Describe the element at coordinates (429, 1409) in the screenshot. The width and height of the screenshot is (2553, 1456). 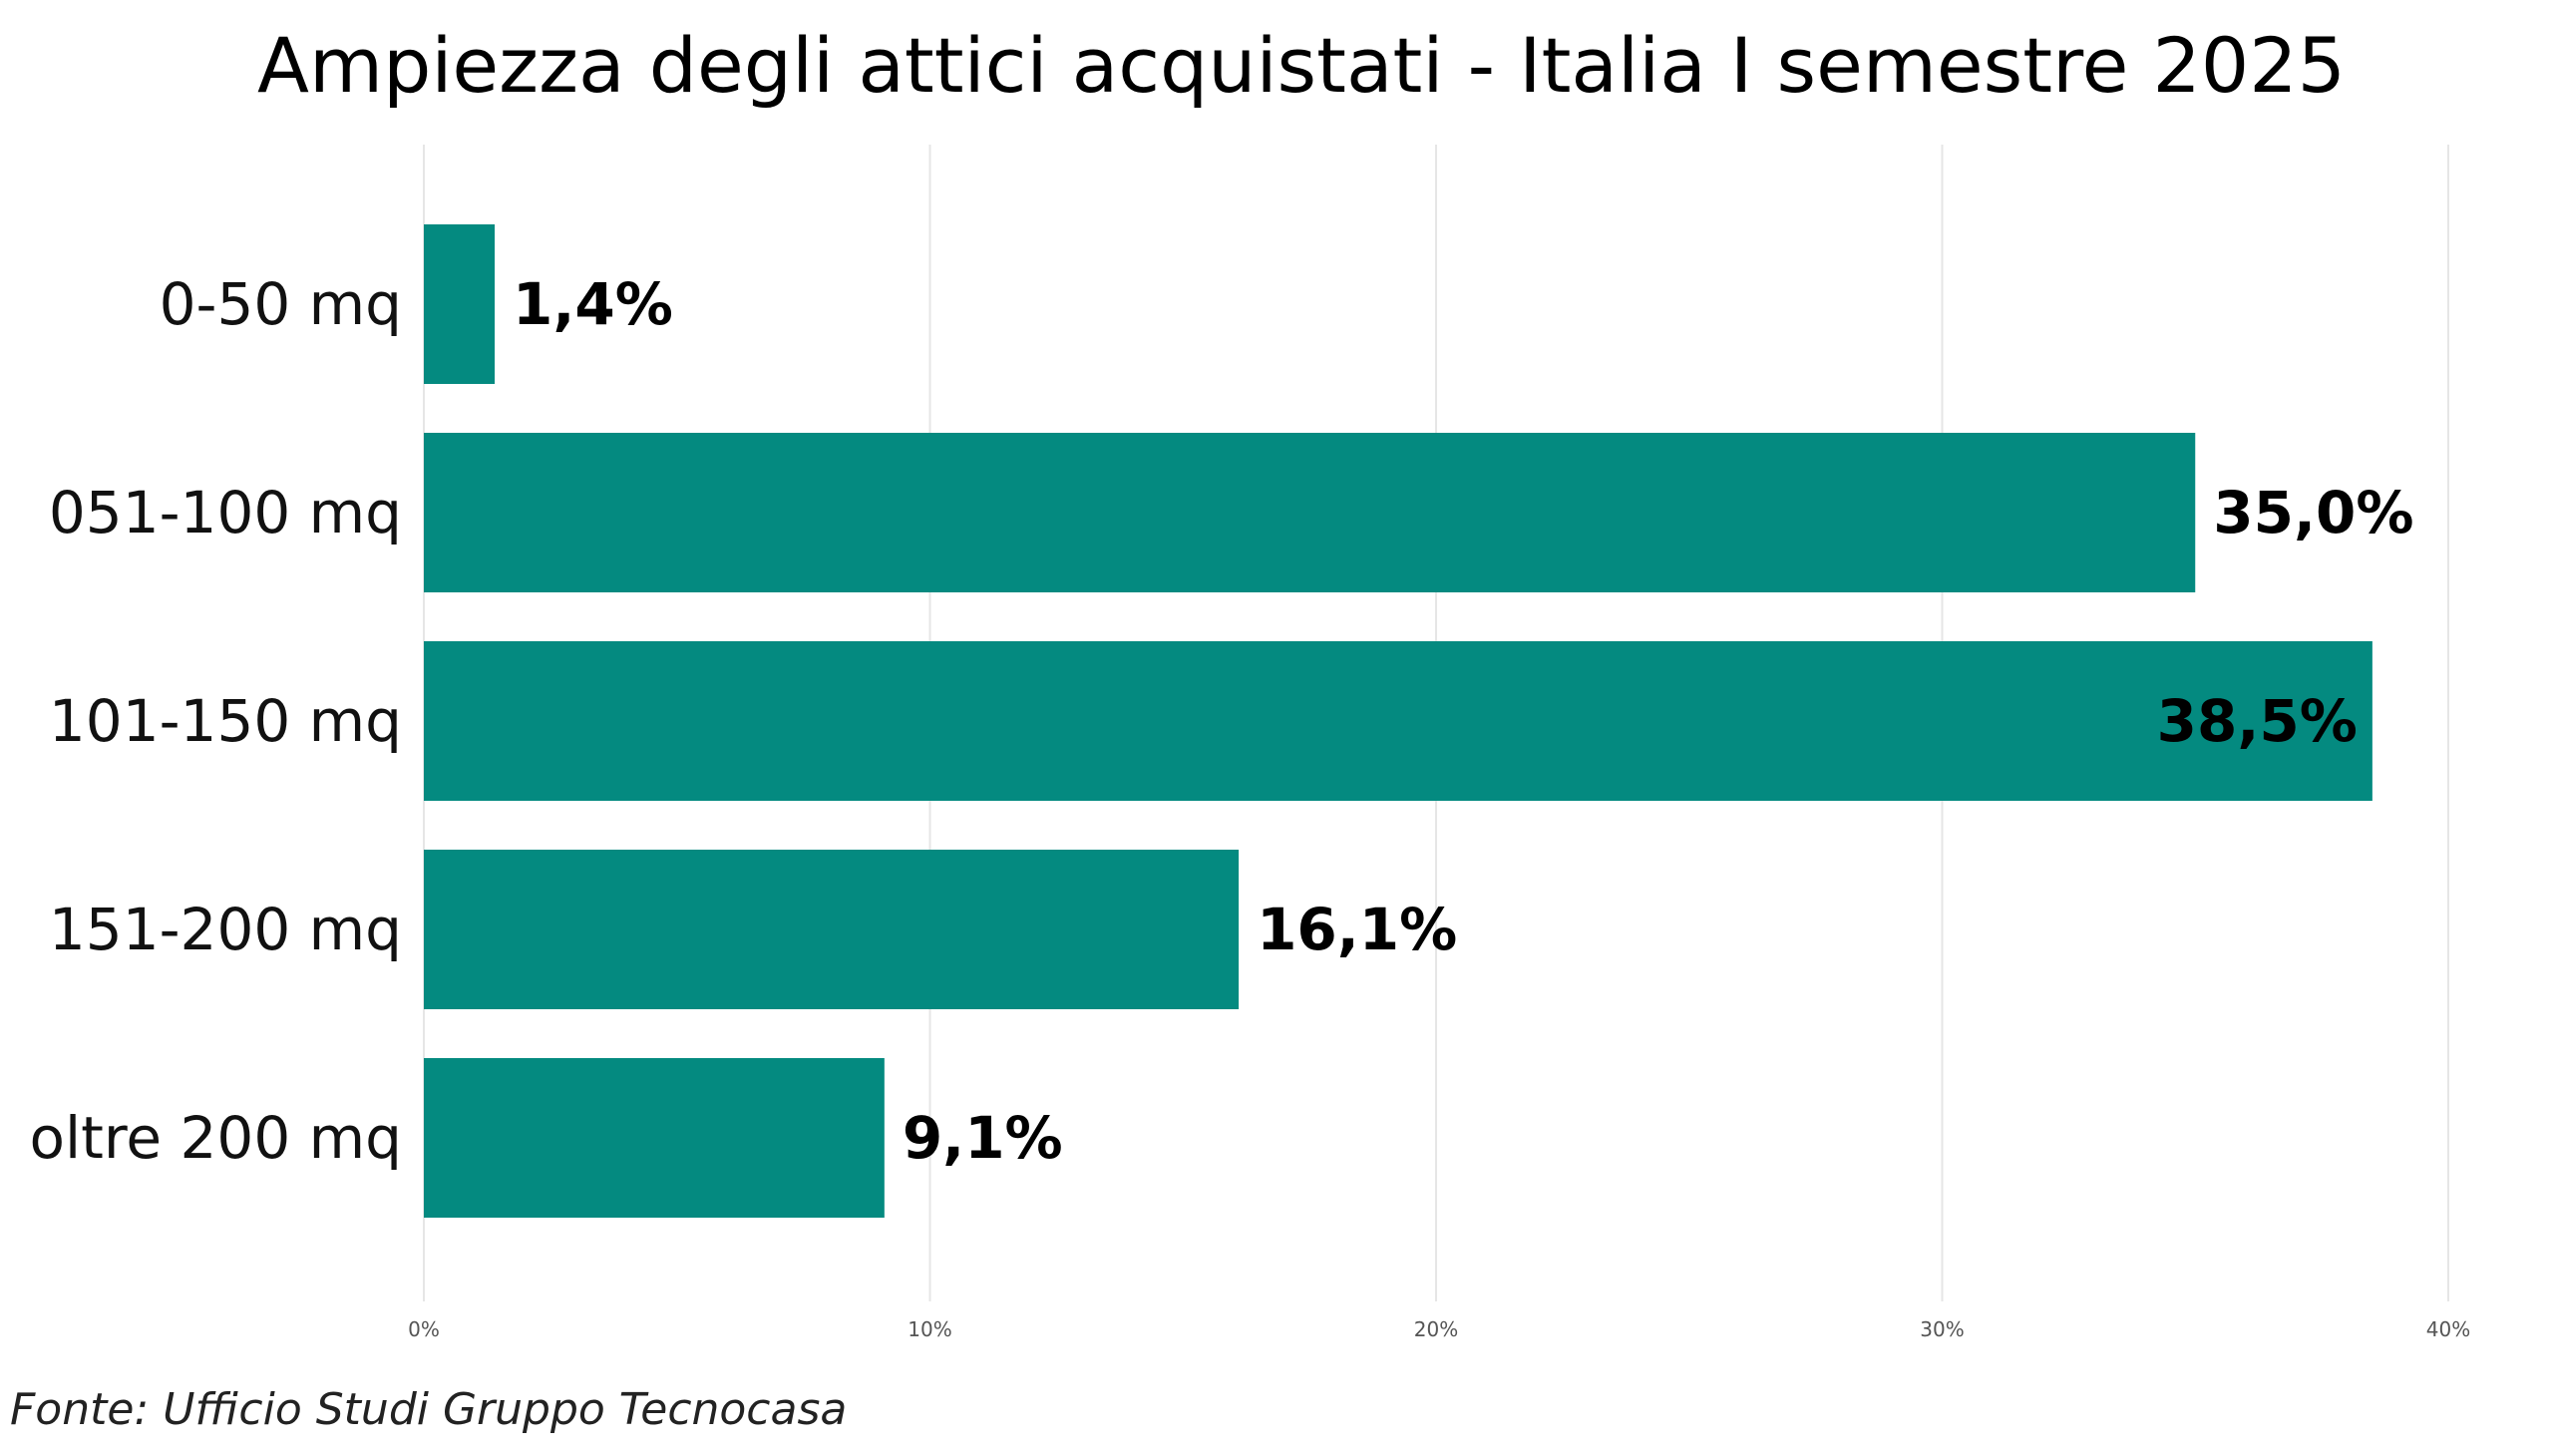
I see `source-note: Fonte: Ufficio Studi Gruppo Tecnocasa` at that location.